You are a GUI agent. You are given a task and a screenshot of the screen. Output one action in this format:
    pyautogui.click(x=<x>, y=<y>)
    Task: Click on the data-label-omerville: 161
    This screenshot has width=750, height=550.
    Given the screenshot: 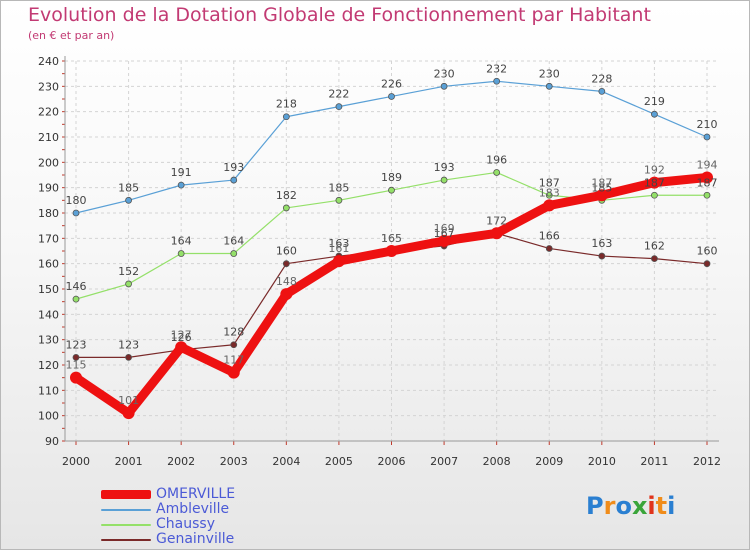 What is the action you would take?
    pyautogui.click(x=338, y=248)
    